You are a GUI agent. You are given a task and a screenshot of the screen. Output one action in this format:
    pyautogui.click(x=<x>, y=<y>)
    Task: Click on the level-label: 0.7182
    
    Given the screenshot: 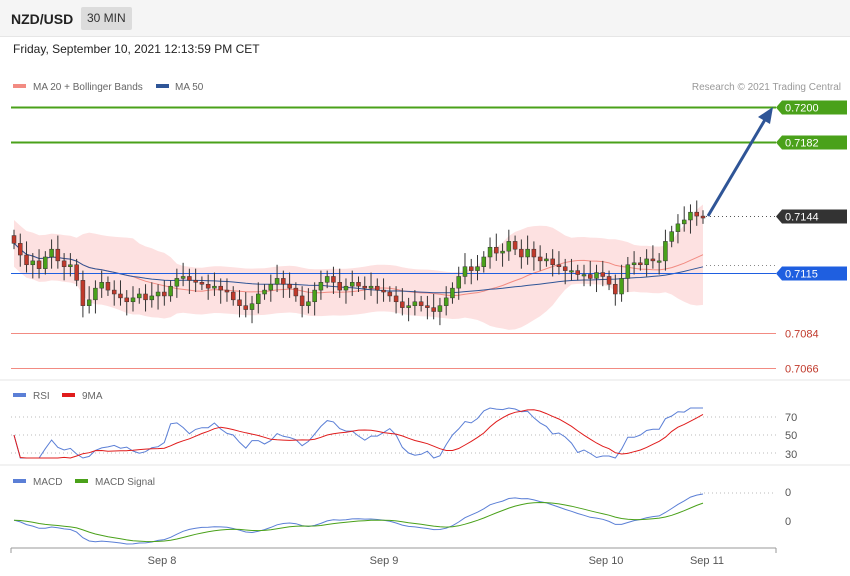 What is the action you would take?
    pyautogui.click(x=802, y=144)
    